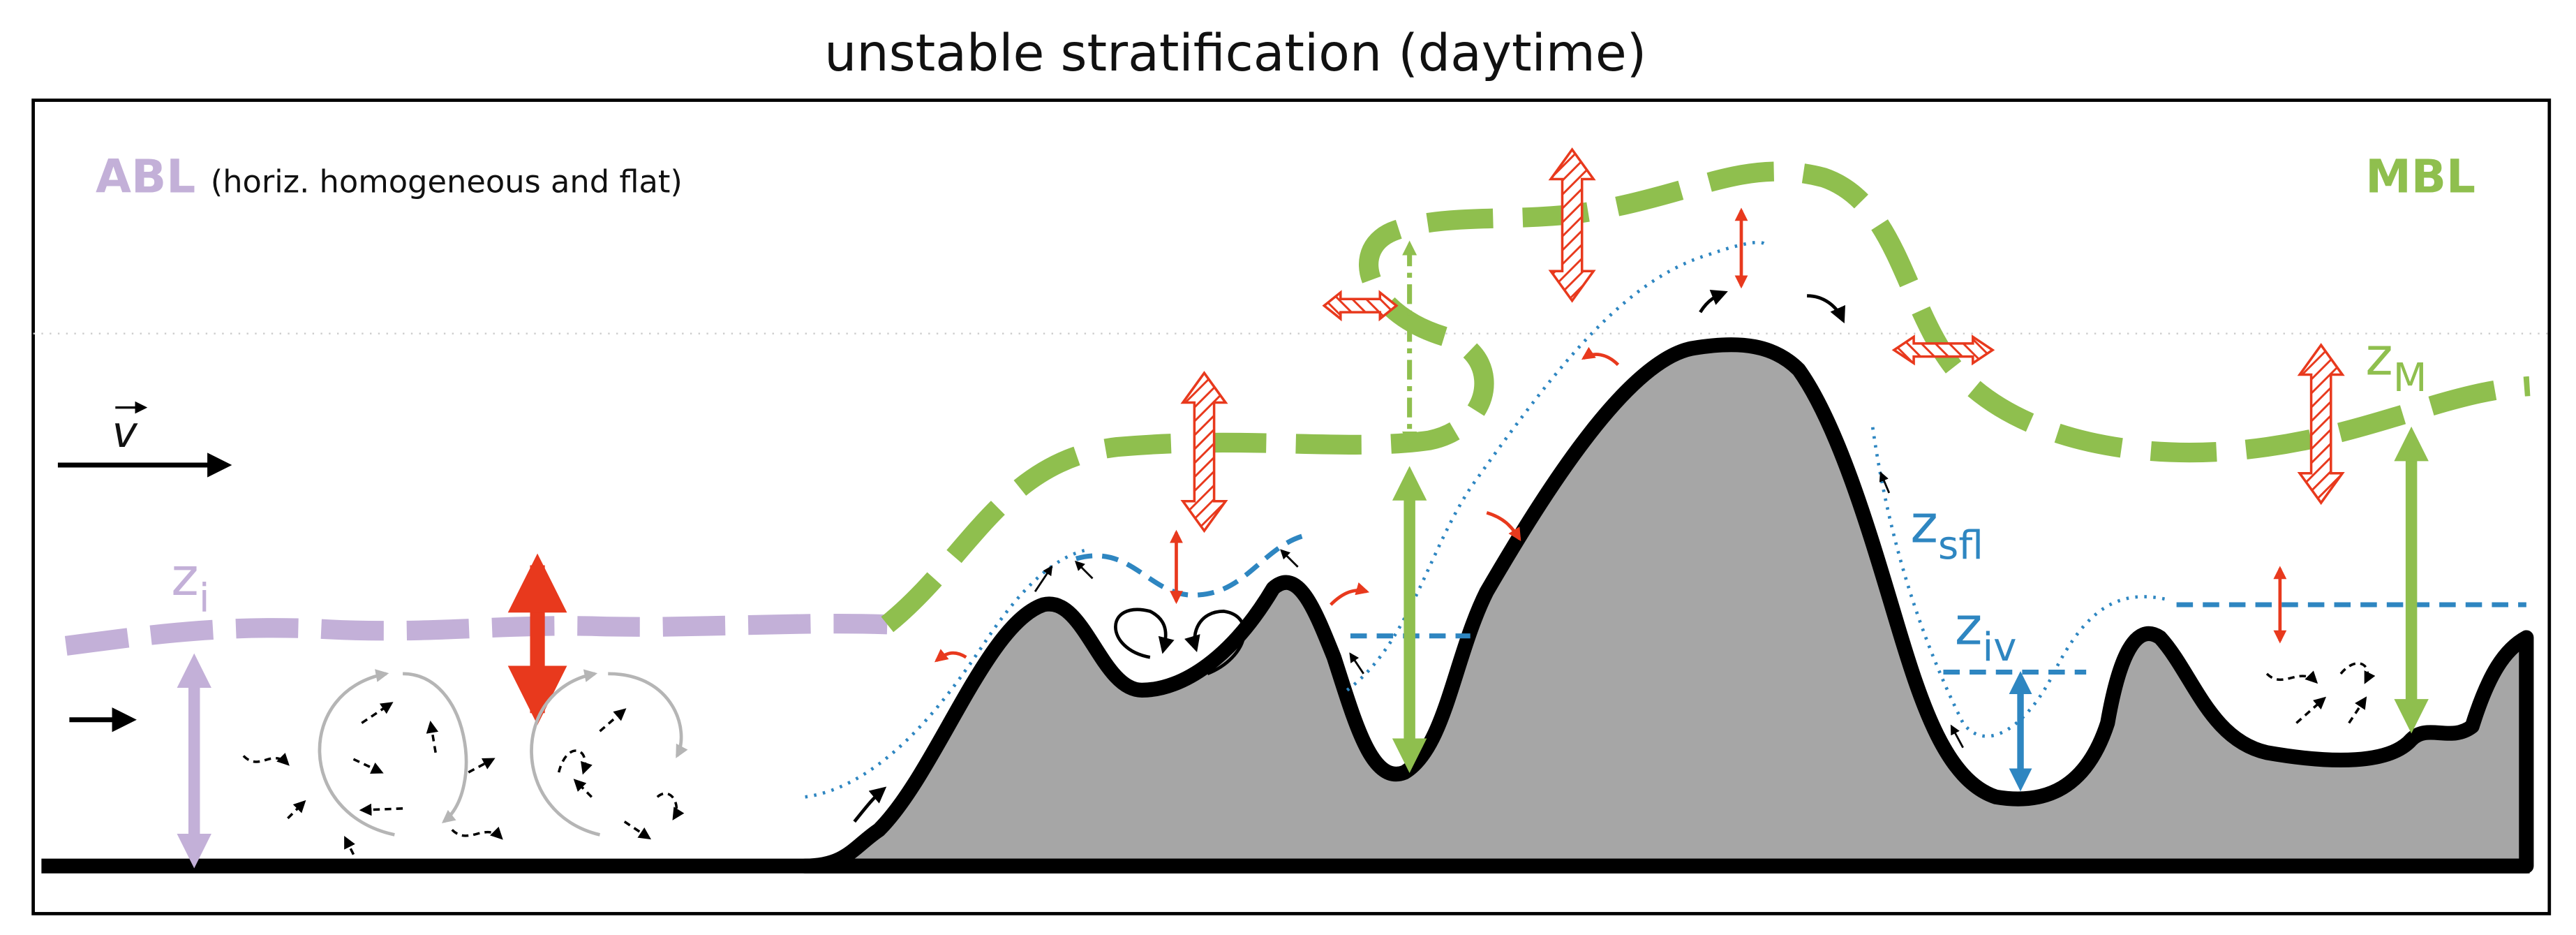  I want to click on mbl-label: MBL, so click(2420, 176).